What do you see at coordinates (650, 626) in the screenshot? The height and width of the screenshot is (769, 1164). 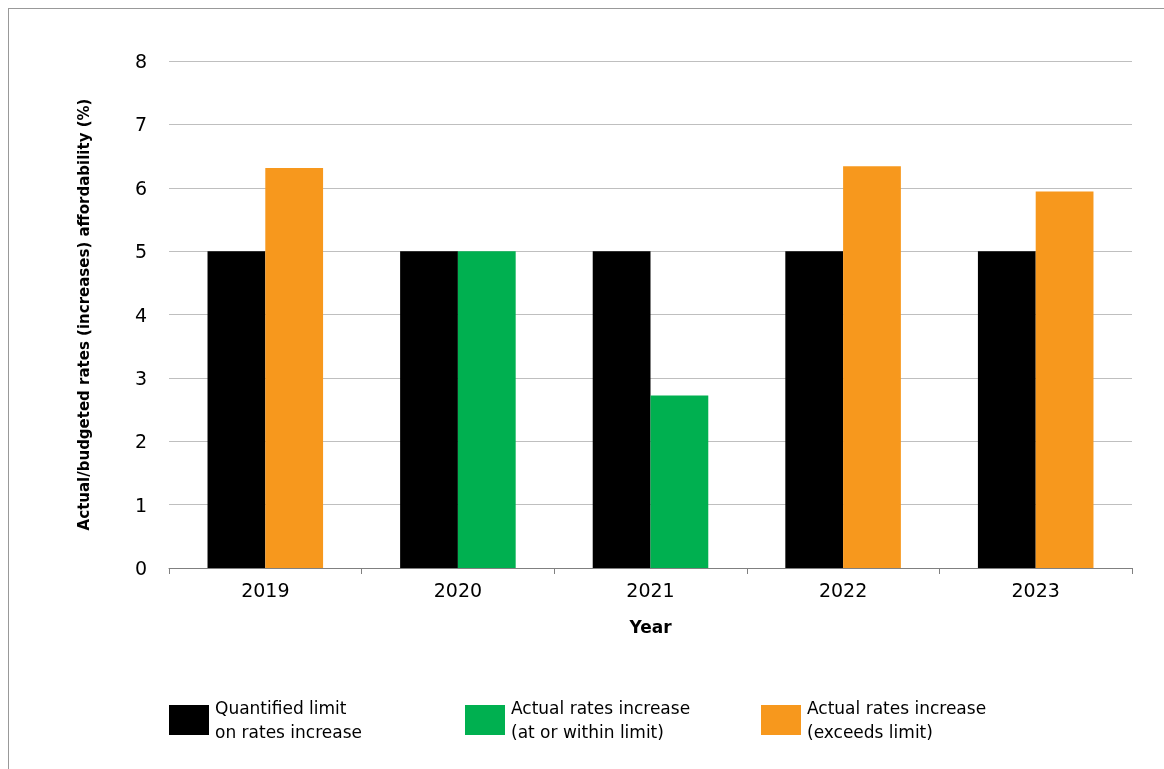 I see `x-axis-title: Year` at bounding box center [650, 626].